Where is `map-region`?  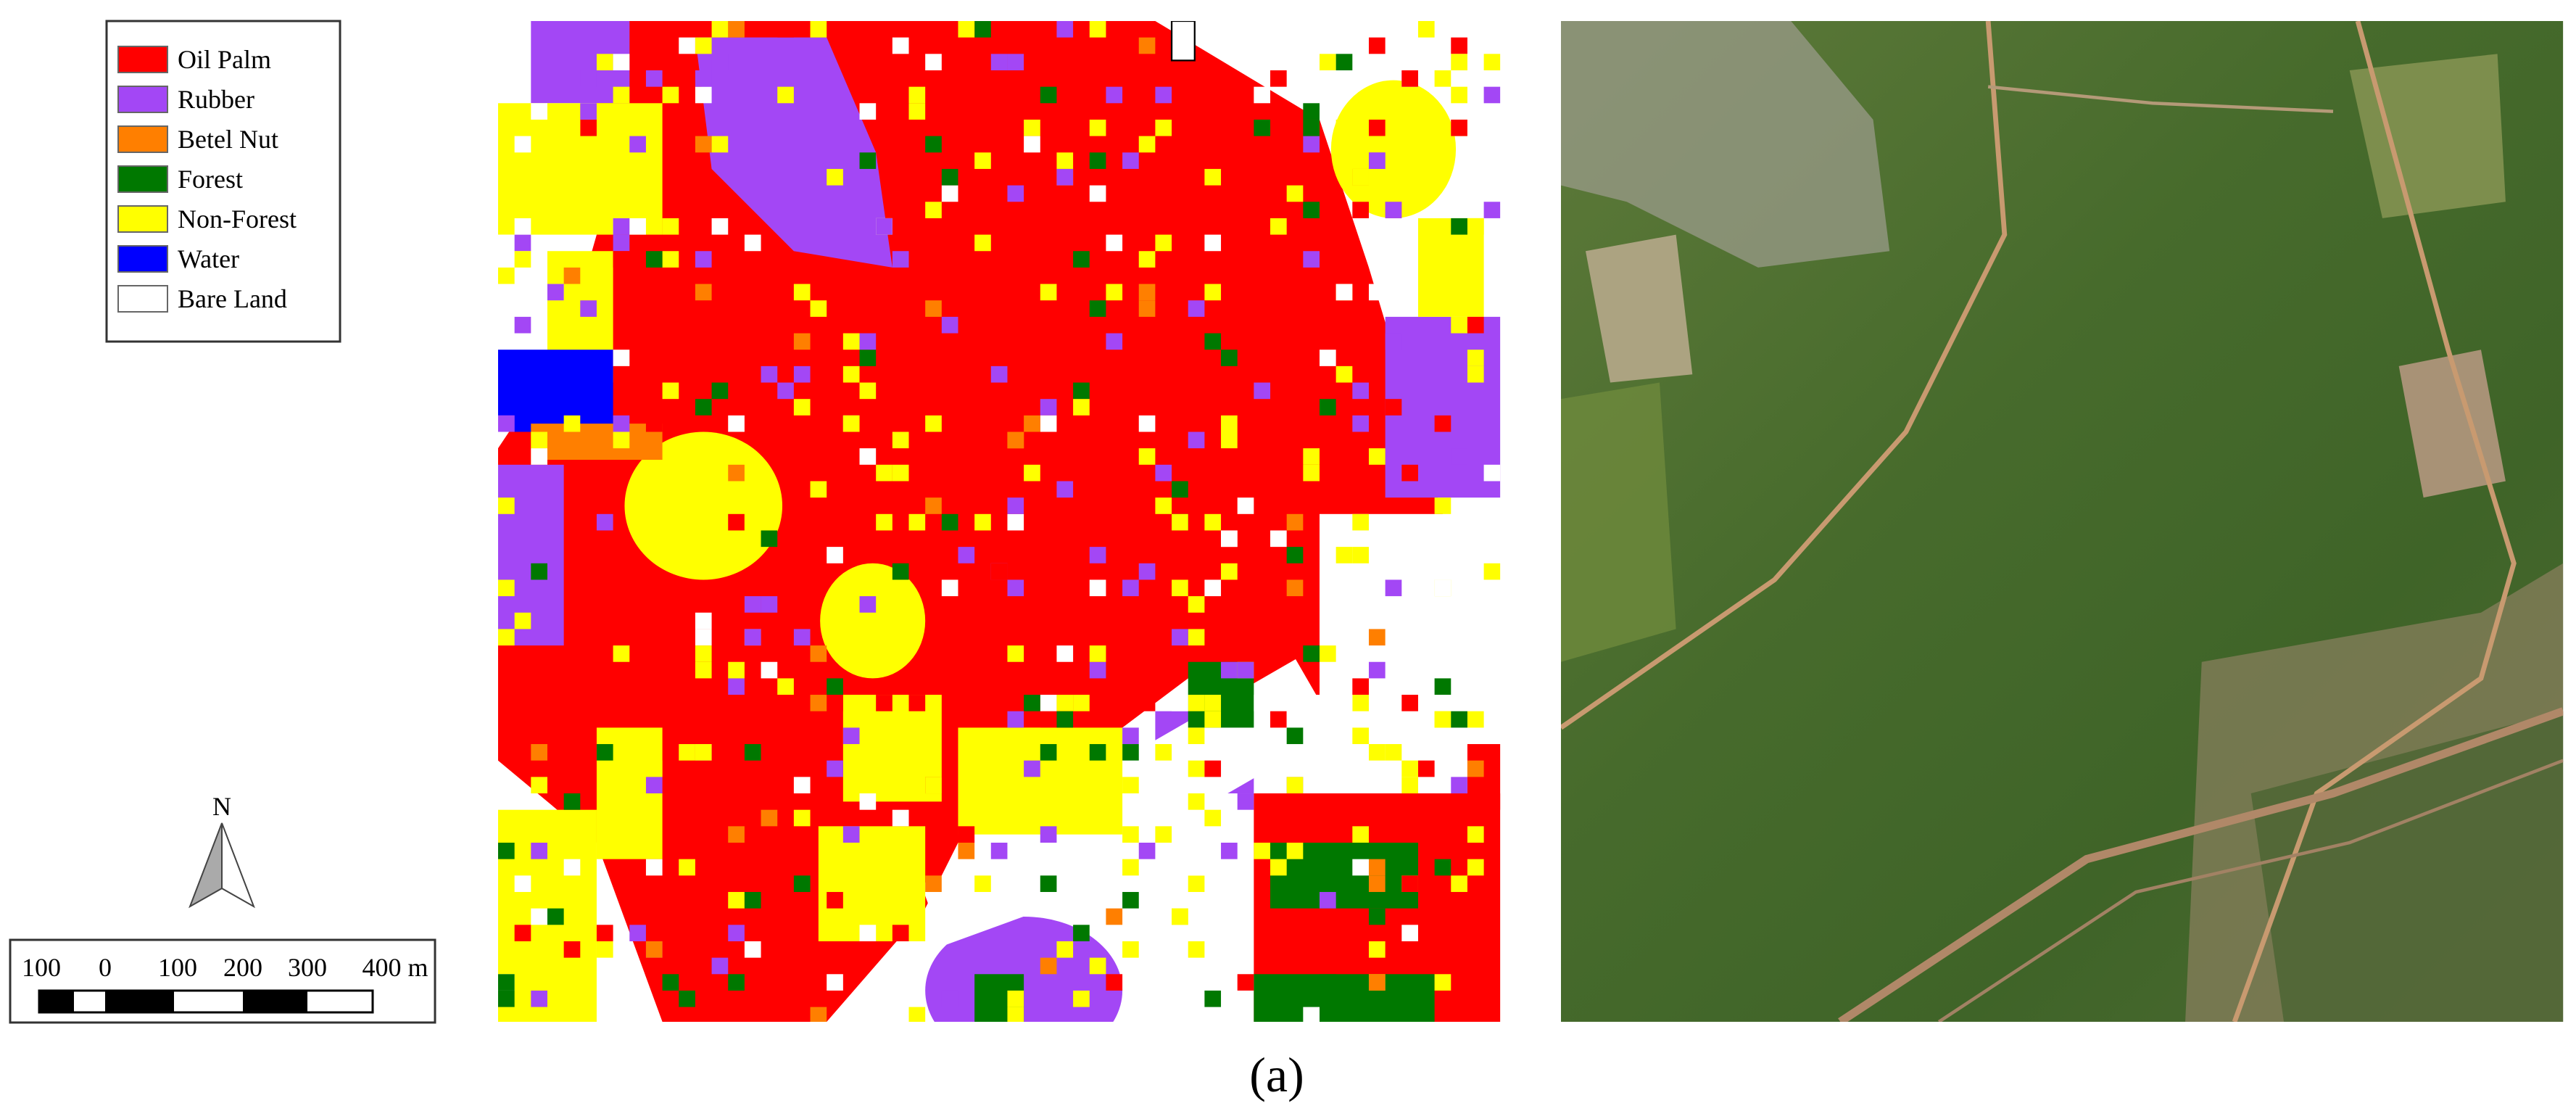 map-region is located at coordinates (873, 621).